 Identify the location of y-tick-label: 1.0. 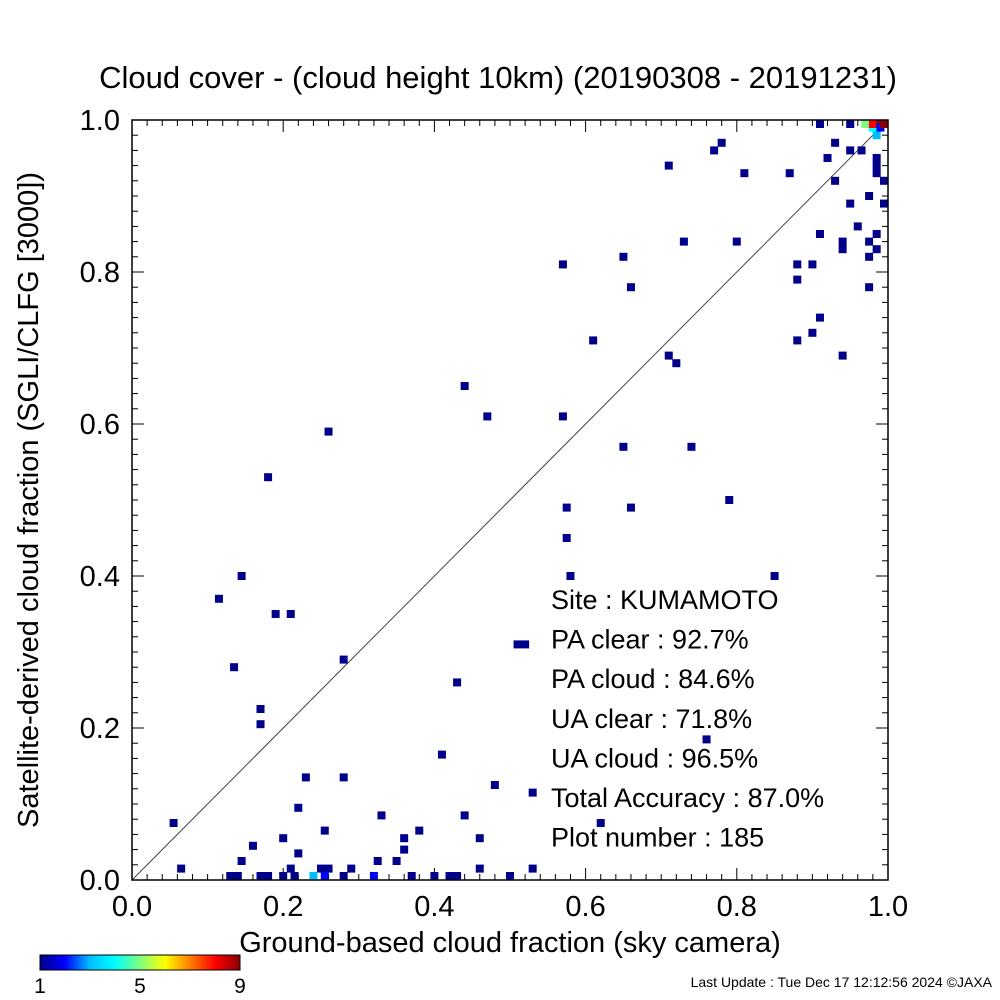
(100, 121).